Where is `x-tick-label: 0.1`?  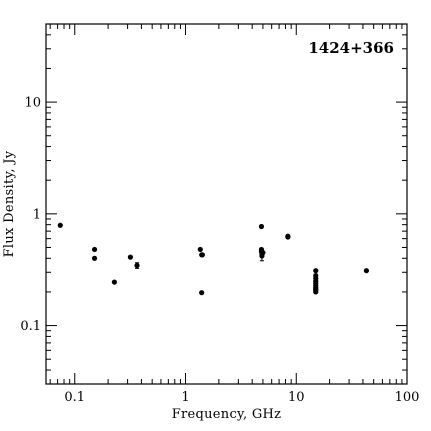 x-tick-label: 0.1 is located at coordinates (74, 397).